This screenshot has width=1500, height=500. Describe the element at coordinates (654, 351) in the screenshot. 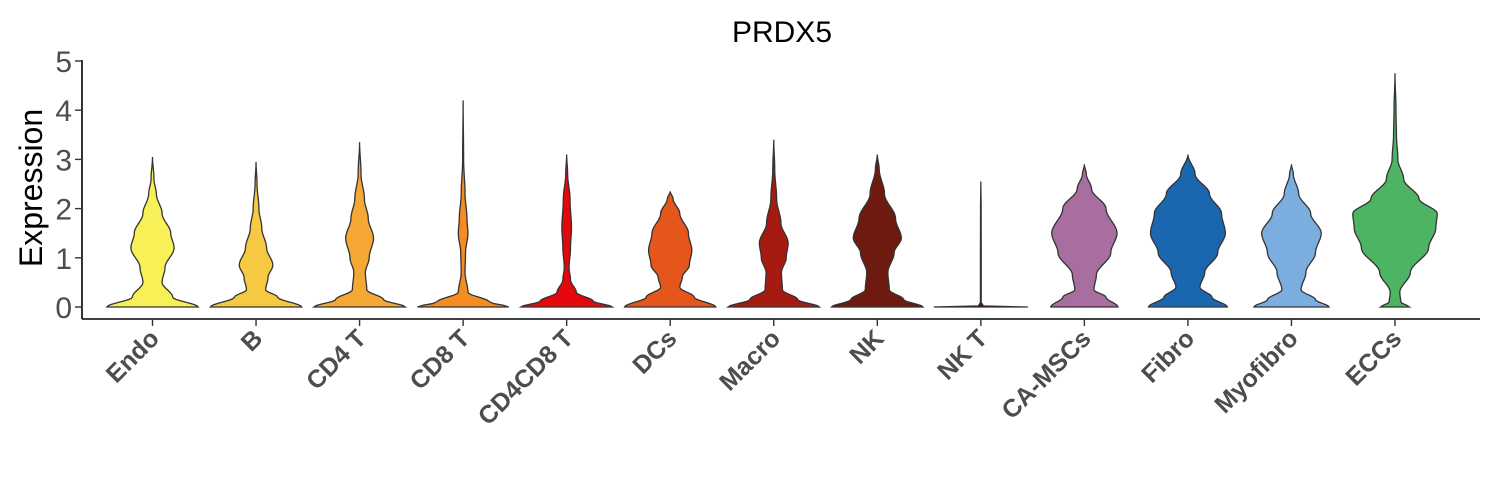

I see `x-tick-label: DCs` at that location.